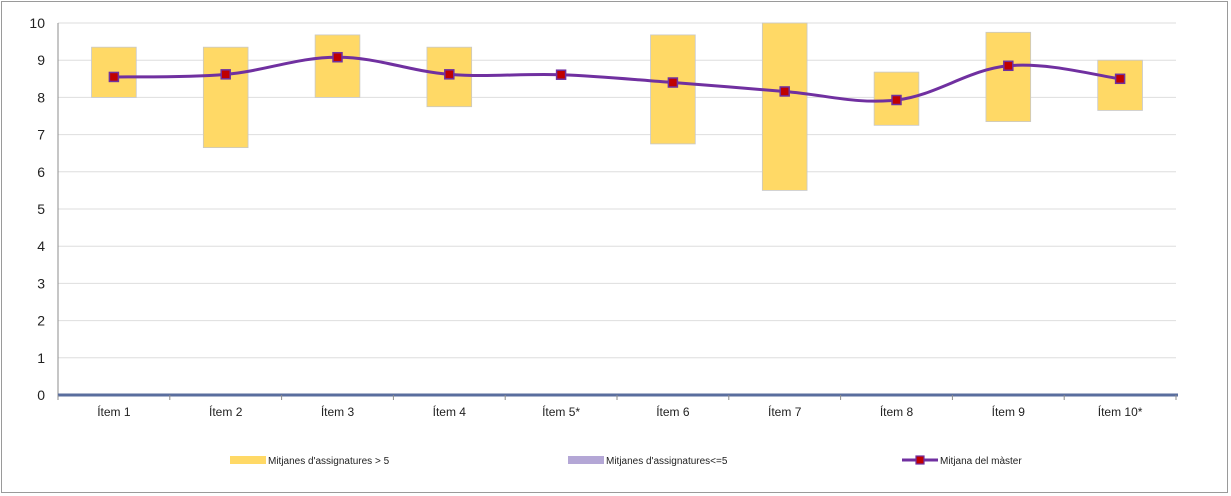  I want to click on x-tick-label: Ítem 9, so click(1009, 411).